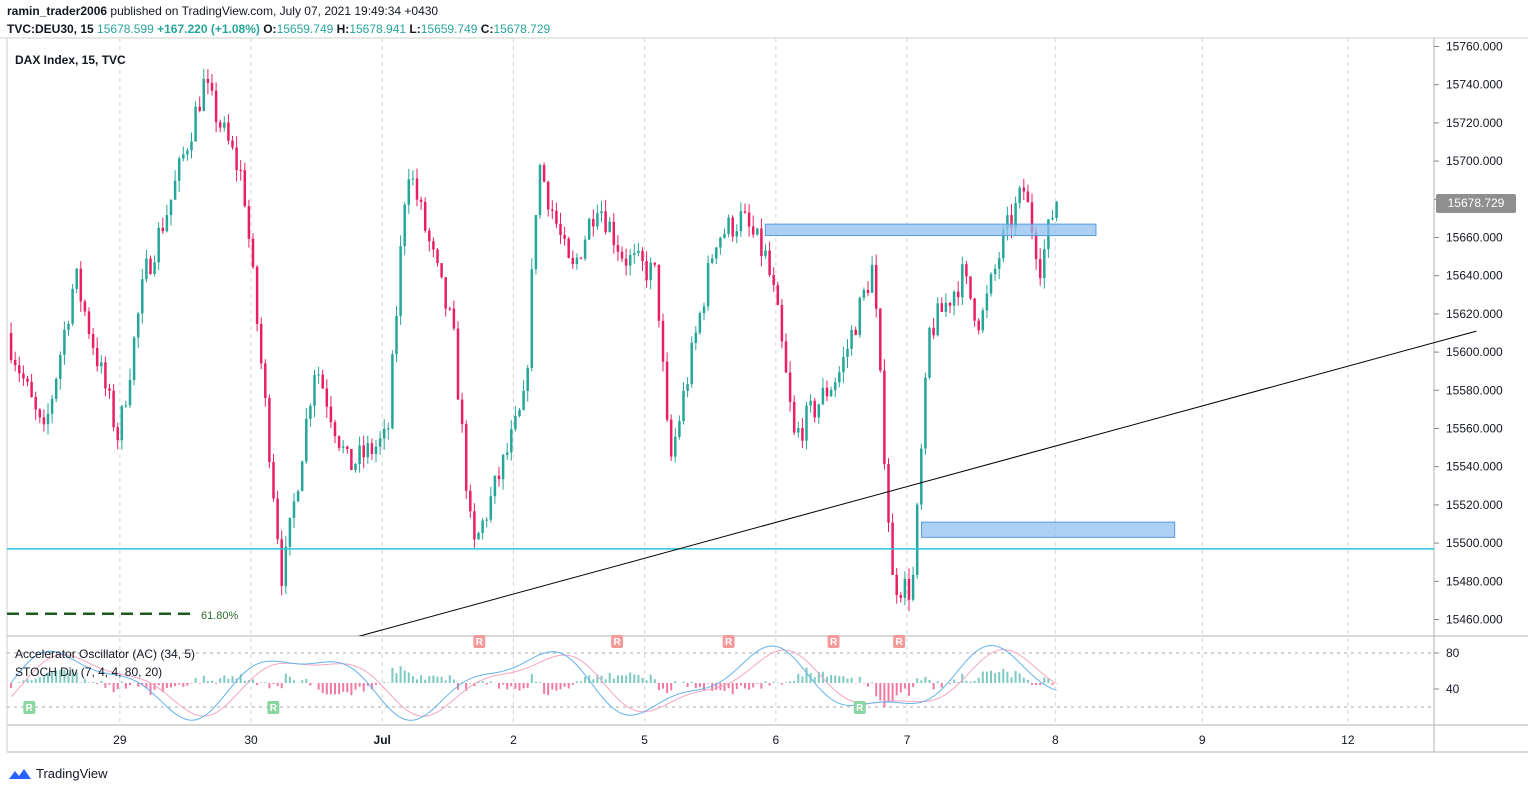  I want to click on open-value: 15659.749, so click(305, 29).